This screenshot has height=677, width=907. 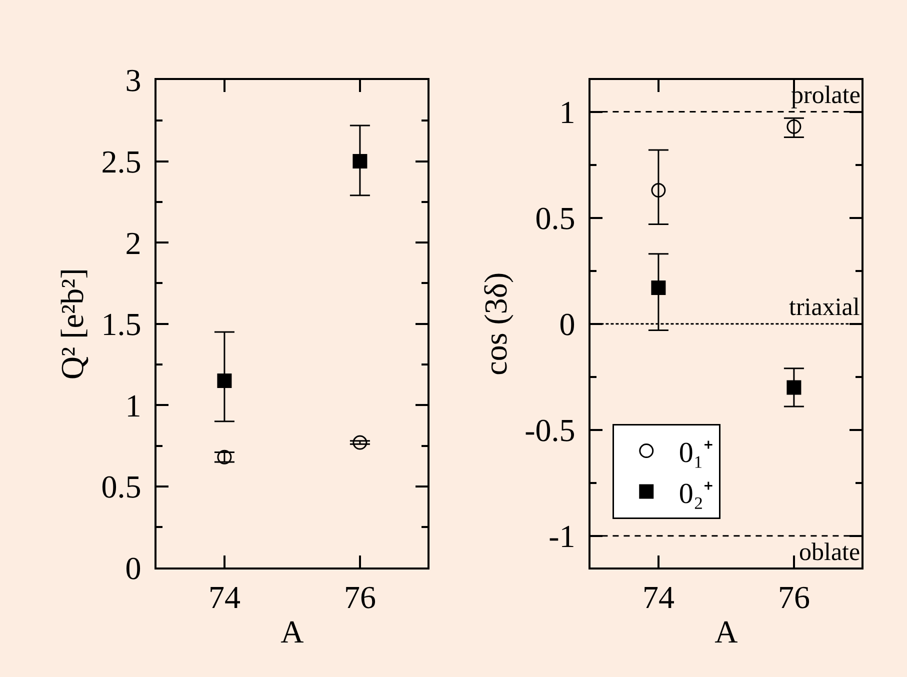 I want to click on y-axis-title: Q² [e²b²], so click(x=72, y=324).